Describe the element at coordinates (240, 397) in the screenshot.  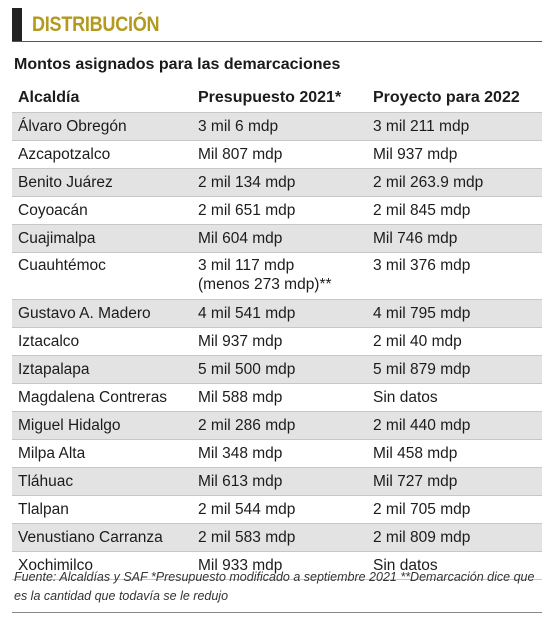
I see `cell-presupuesto-2021: Mil 588 mdp` at that location.